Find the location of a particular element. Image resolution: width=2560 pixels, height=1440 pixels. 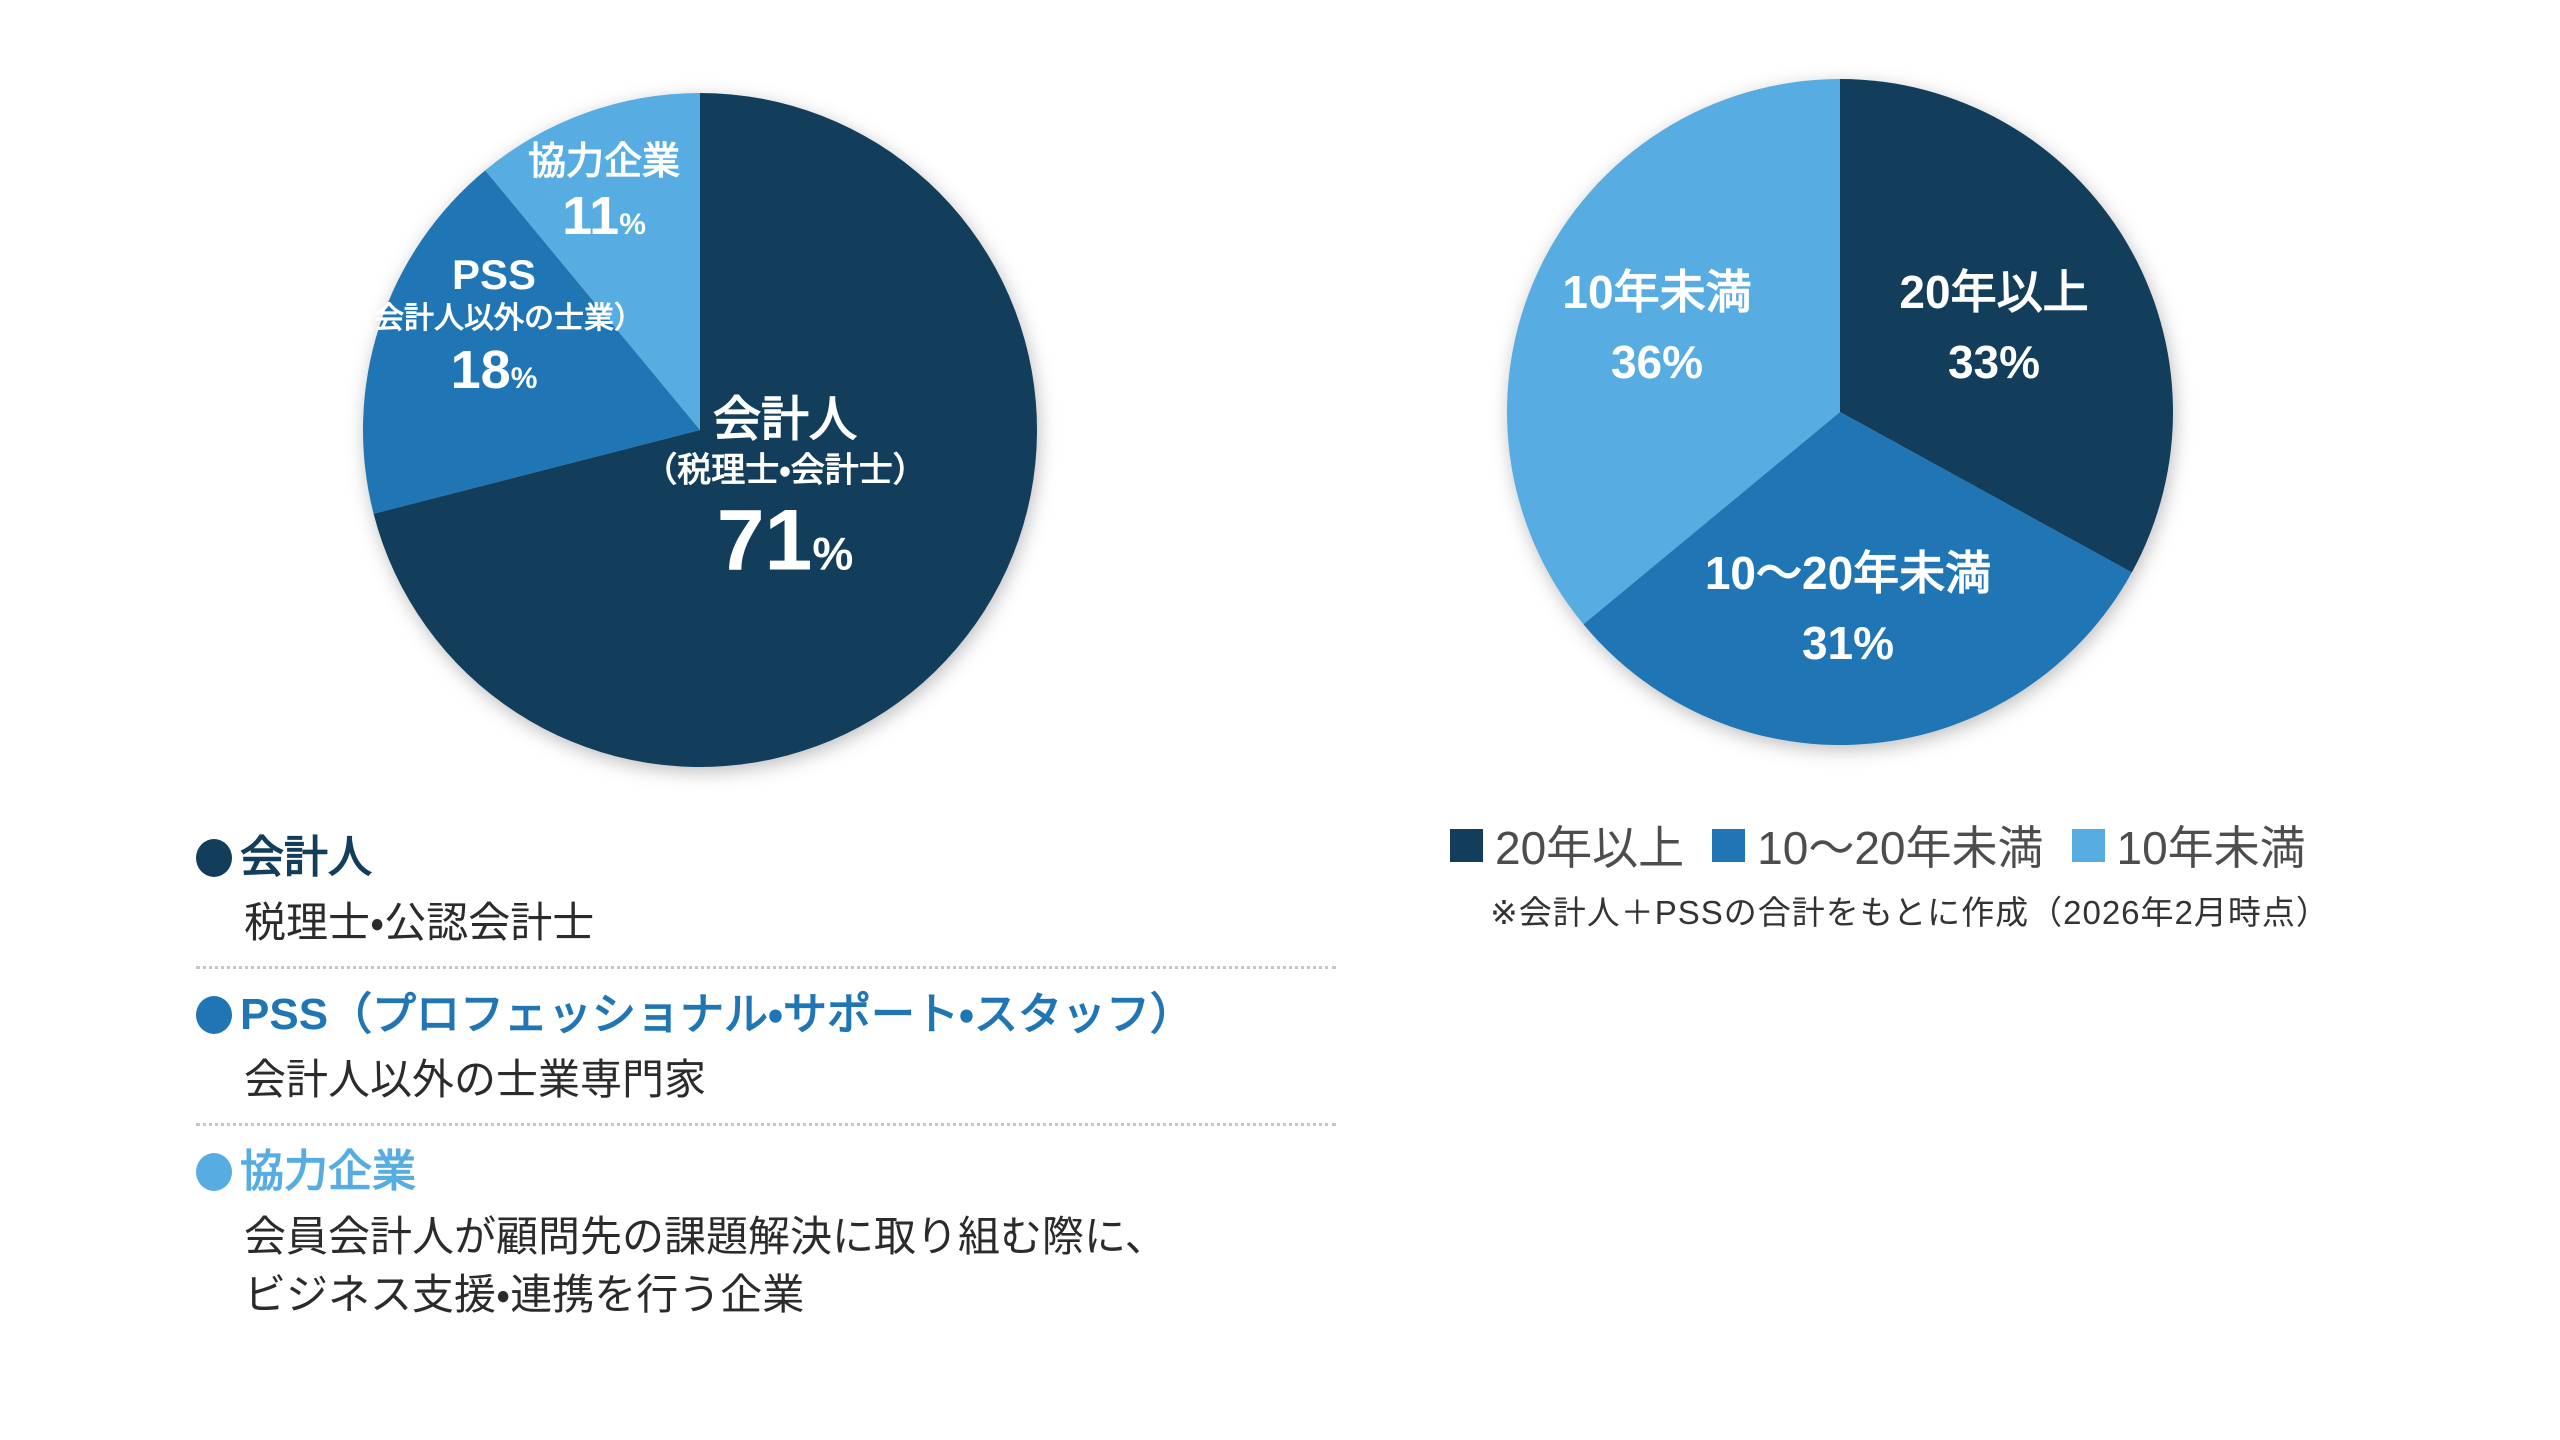

pie-label-partner-name: 協力企業 is located at coordinates (604, 162).